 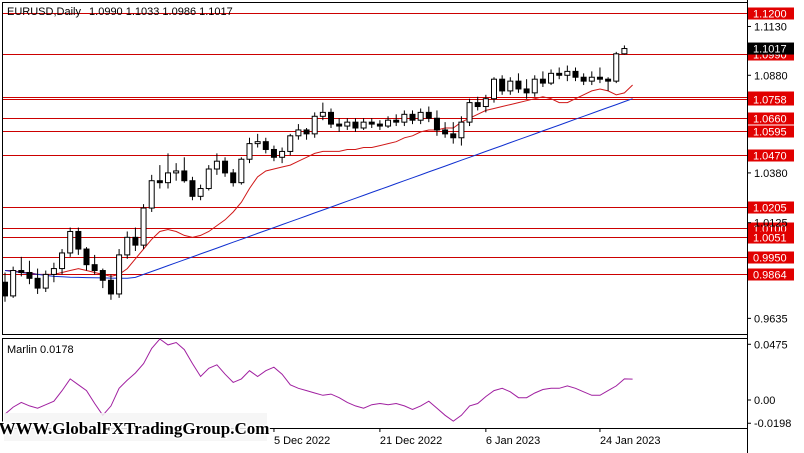 I want to click on oscillator-tick-label: -0.0198, so click(x=772, y=424).